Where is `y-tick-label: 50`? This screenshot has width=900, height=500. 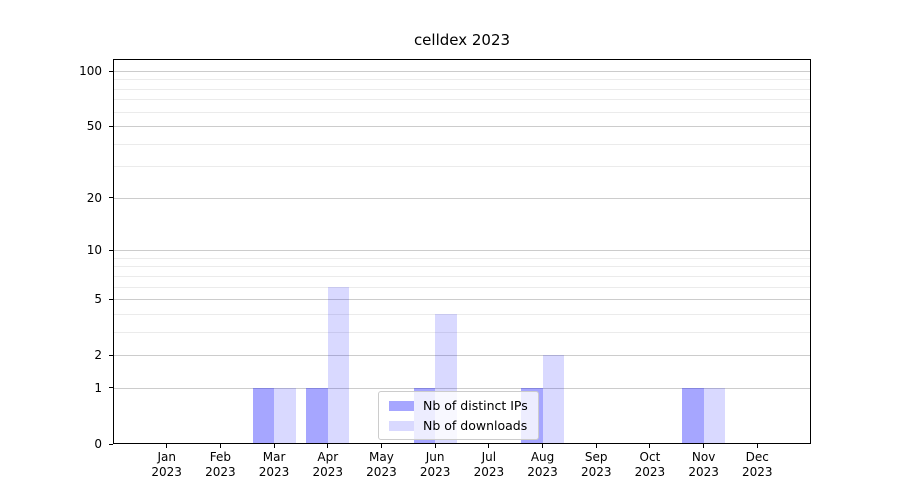 y-tick-label: 50 is located at coordinates (94, 126).